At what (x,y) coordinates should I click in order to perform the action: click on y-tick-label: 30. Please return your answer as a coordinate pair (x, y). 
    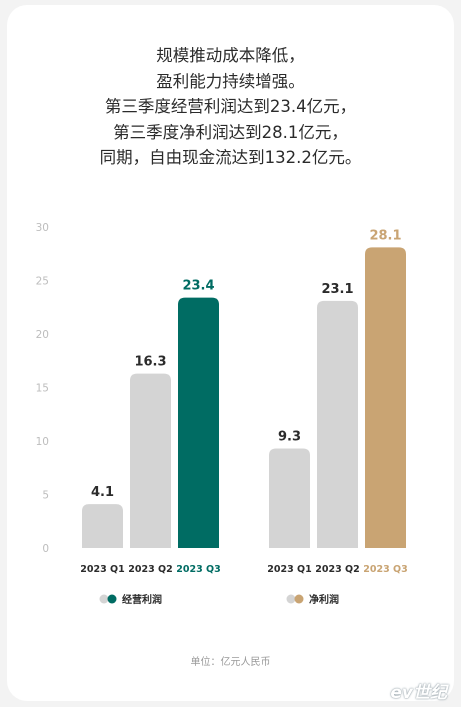
    Looking at the image, I should click on (42, 228).